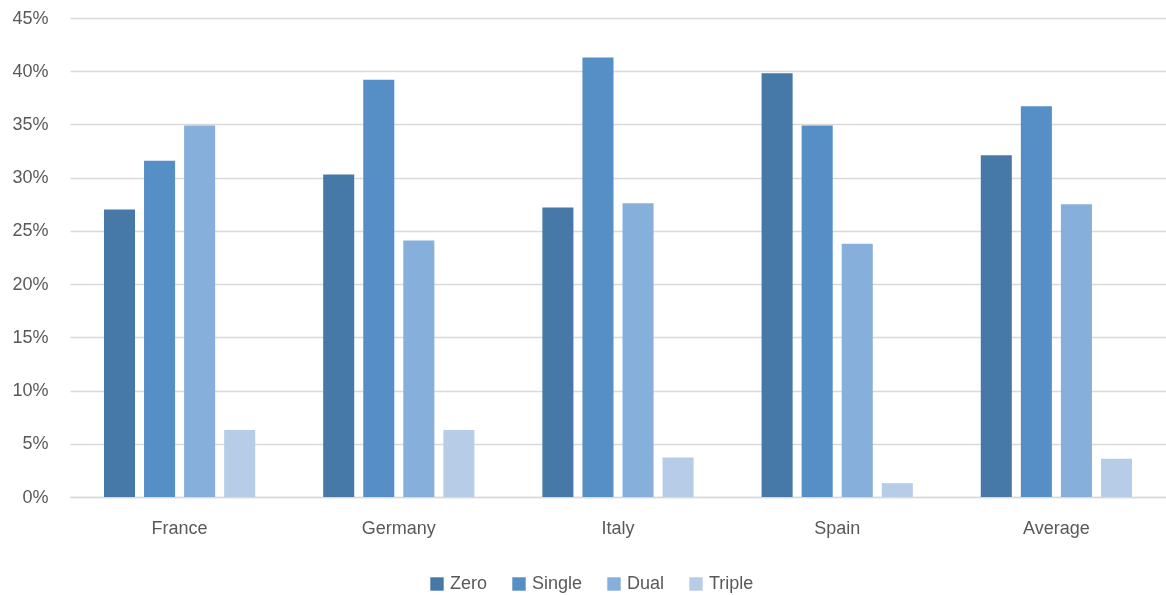  What do you see at coordinates (557, 583) in the screenshot?
I see `legend-label: Single` at bounding box center [557, 583].